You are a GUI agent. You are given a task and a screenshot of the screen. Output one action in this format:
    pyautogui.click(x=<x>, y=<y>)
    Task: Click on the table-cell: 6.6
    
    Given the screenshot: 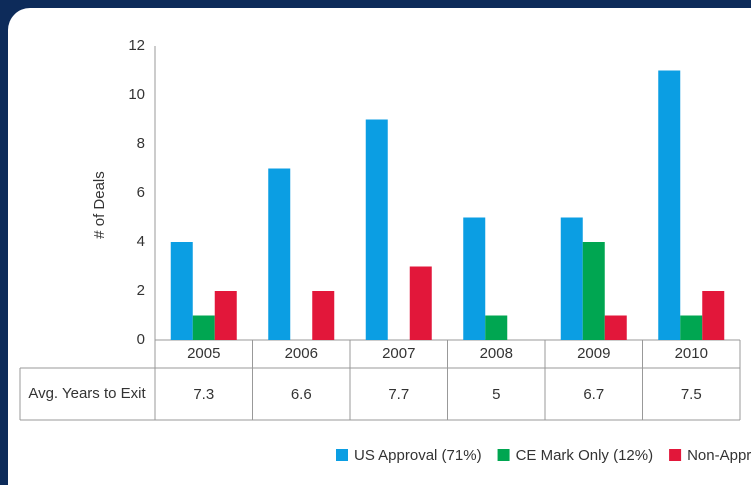 What is the action you would take?
    pyautogui.click(x=301, y=394)
    